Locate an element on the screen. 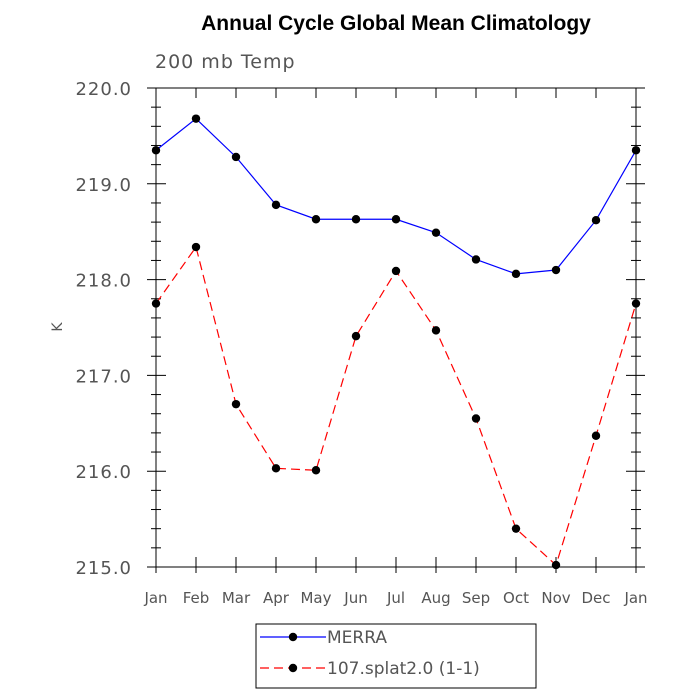  y-tick-label: 216.0 is located at coordinates (103, 472).